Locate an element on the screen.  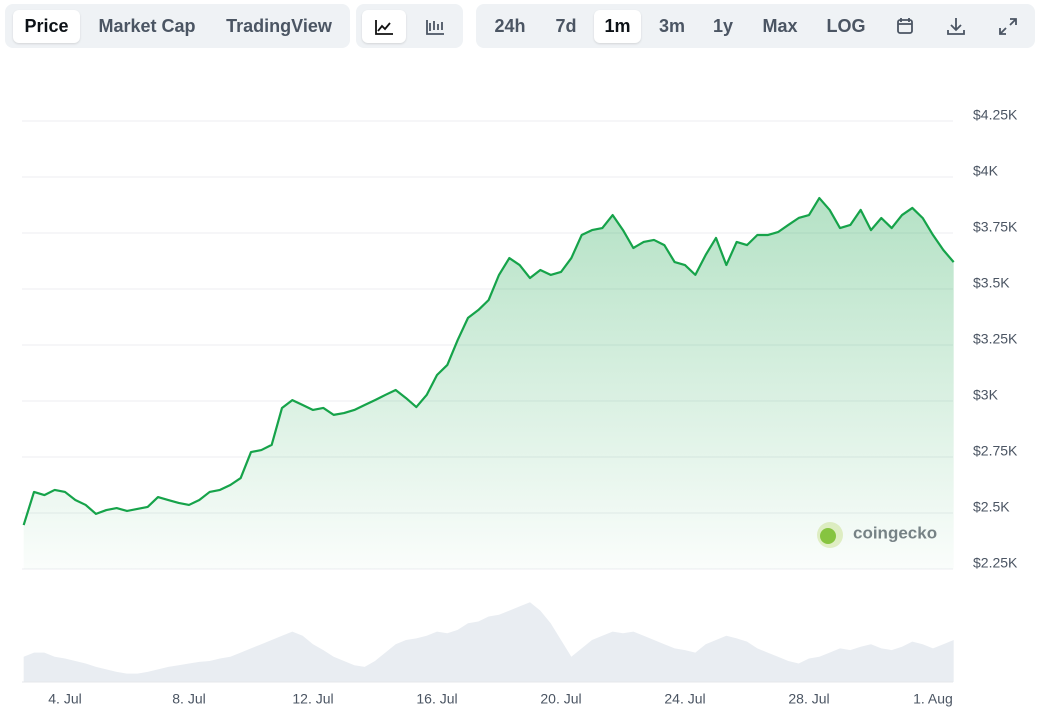
y-tick-label: $3.5K is located at coordinates (991, 283).